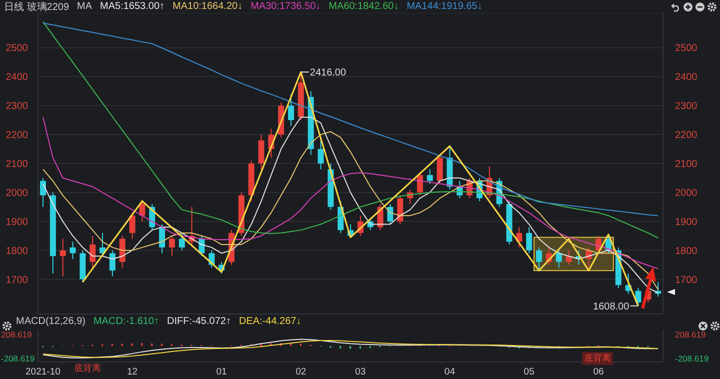 Image resolution: width=720 pixels, height=379 pixels. Describe the element at coordinates (598, 372) in the screenshot. I see `x-tick-label: 06` at that location.